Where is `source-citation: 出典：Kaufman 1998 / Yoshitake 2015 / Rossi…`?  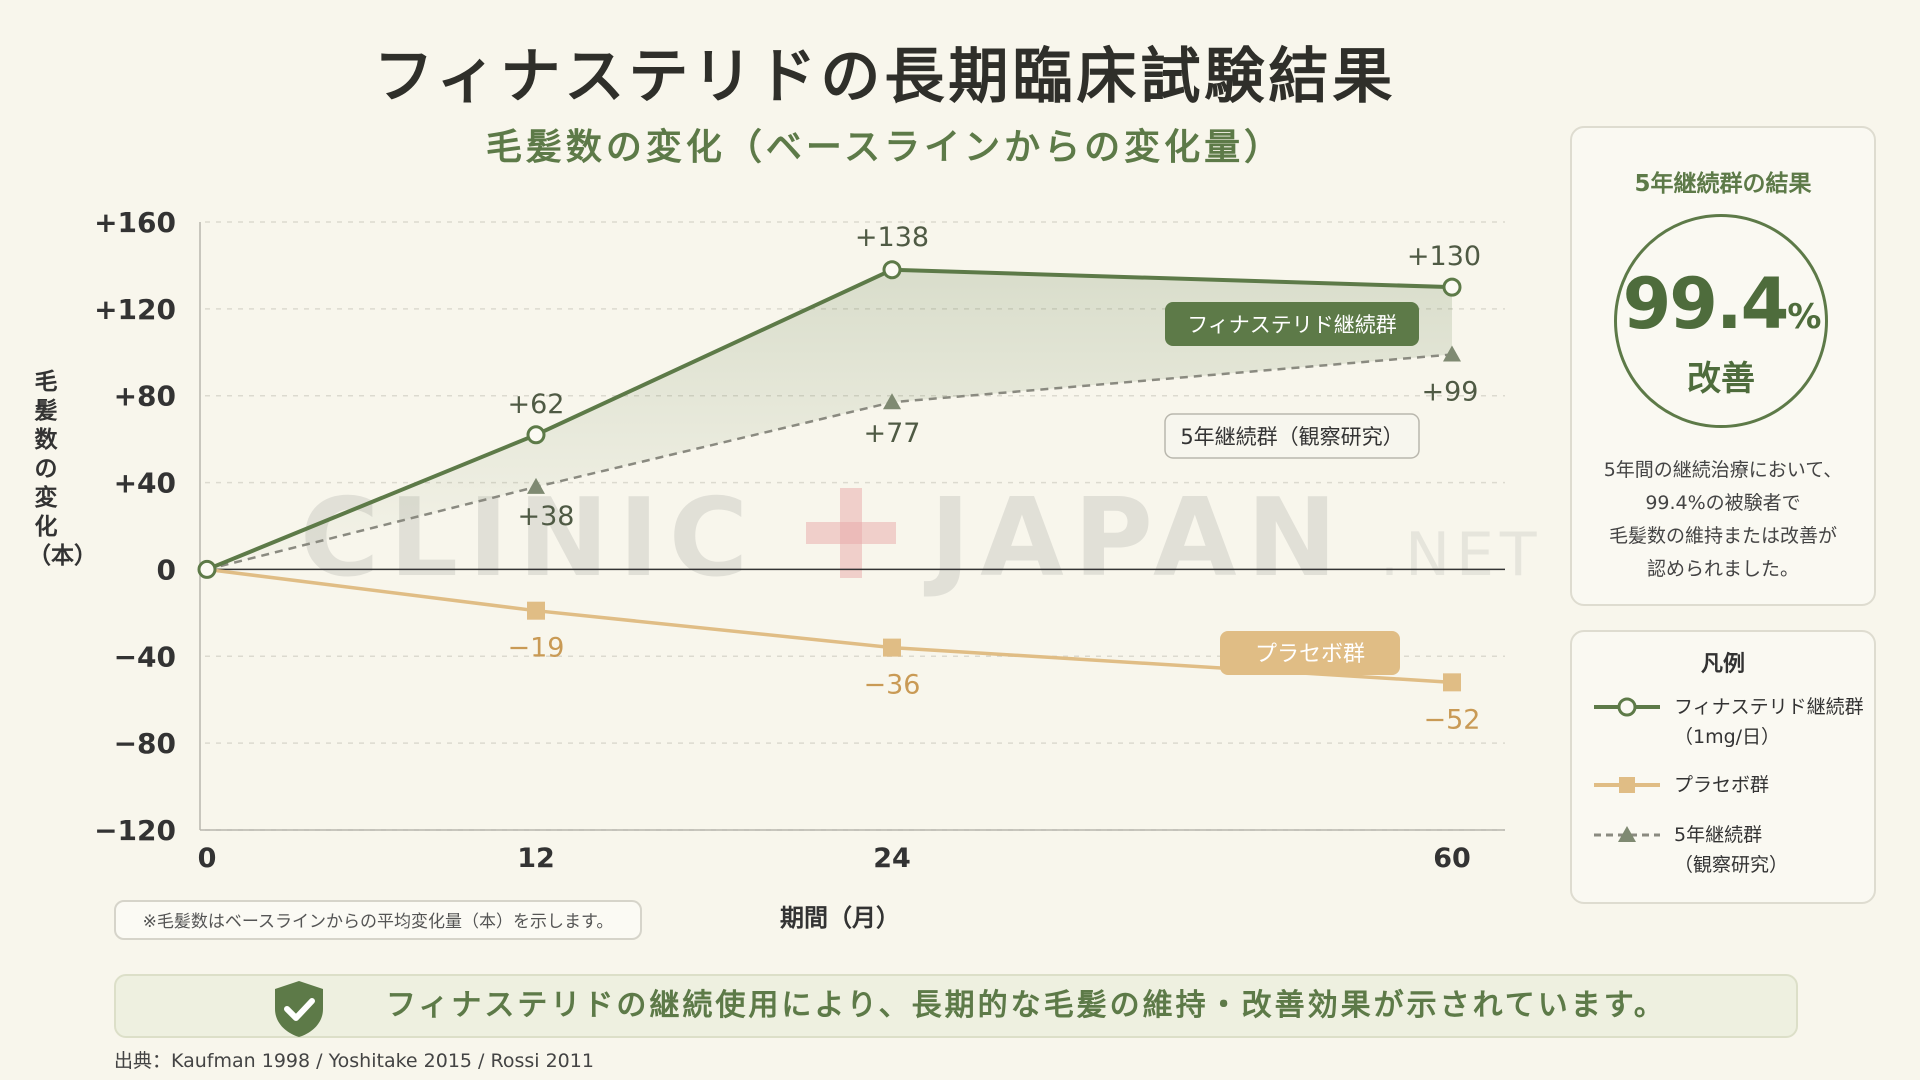 source-citation: 出典：Kaufman 1998 / Yoshitake 2015 / Rossi… is located at coordinates (354, 1061).